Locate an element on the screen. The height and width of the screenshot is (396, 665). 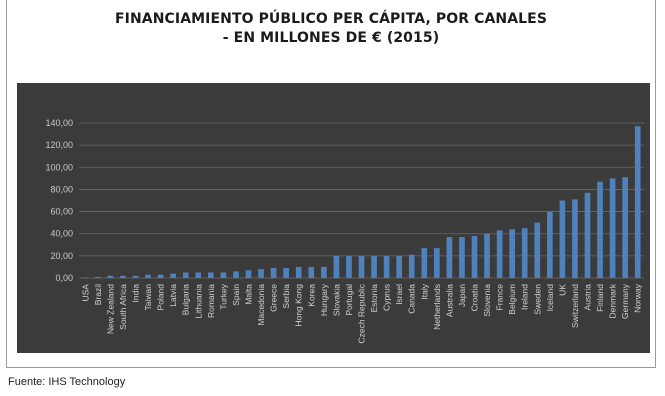
x-tick-label: Latvia is located at coordinates (173, 295).